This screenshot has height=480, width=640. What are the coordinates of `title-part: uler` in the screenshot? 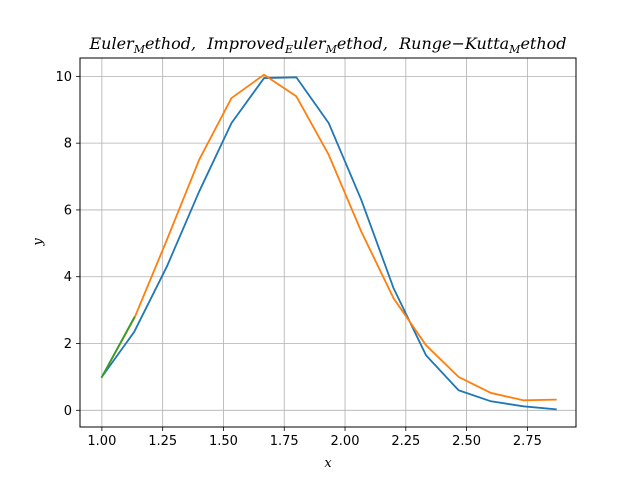 It's located at (310, 43).